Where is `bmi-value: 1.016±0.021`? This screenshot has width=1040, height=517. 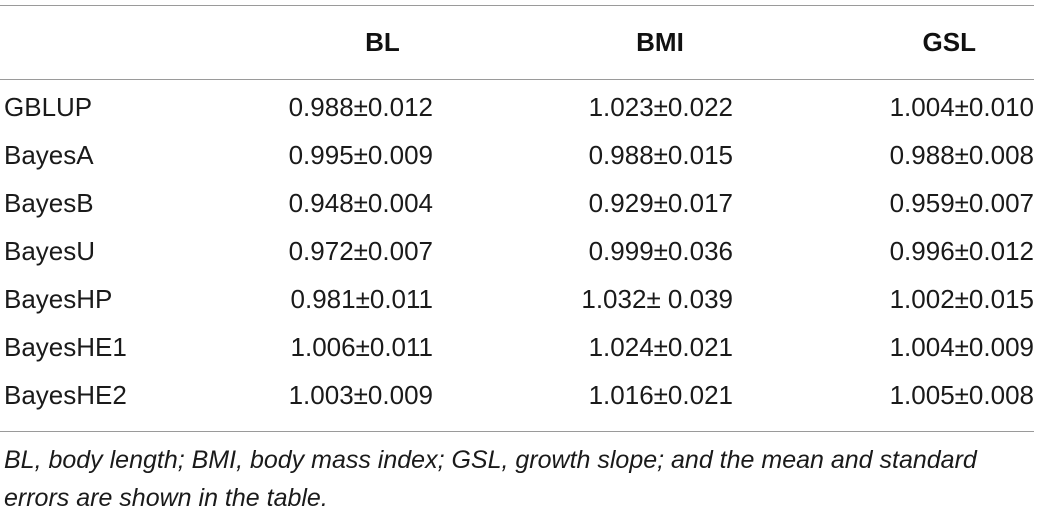
bmi-value: 1.016±0.021 is located at coordinates (660, 394).